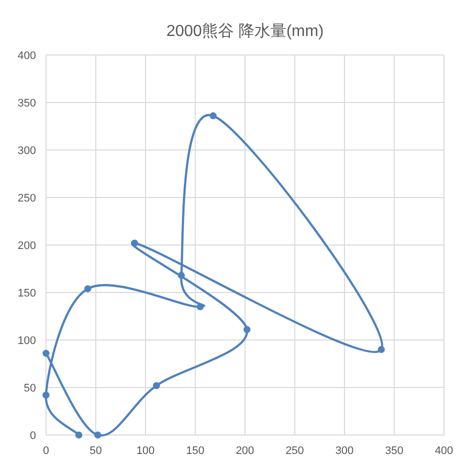 The width and height of the screenshot is (456, 459). I want to click on x-tick-label: 250, so click(295, 451).